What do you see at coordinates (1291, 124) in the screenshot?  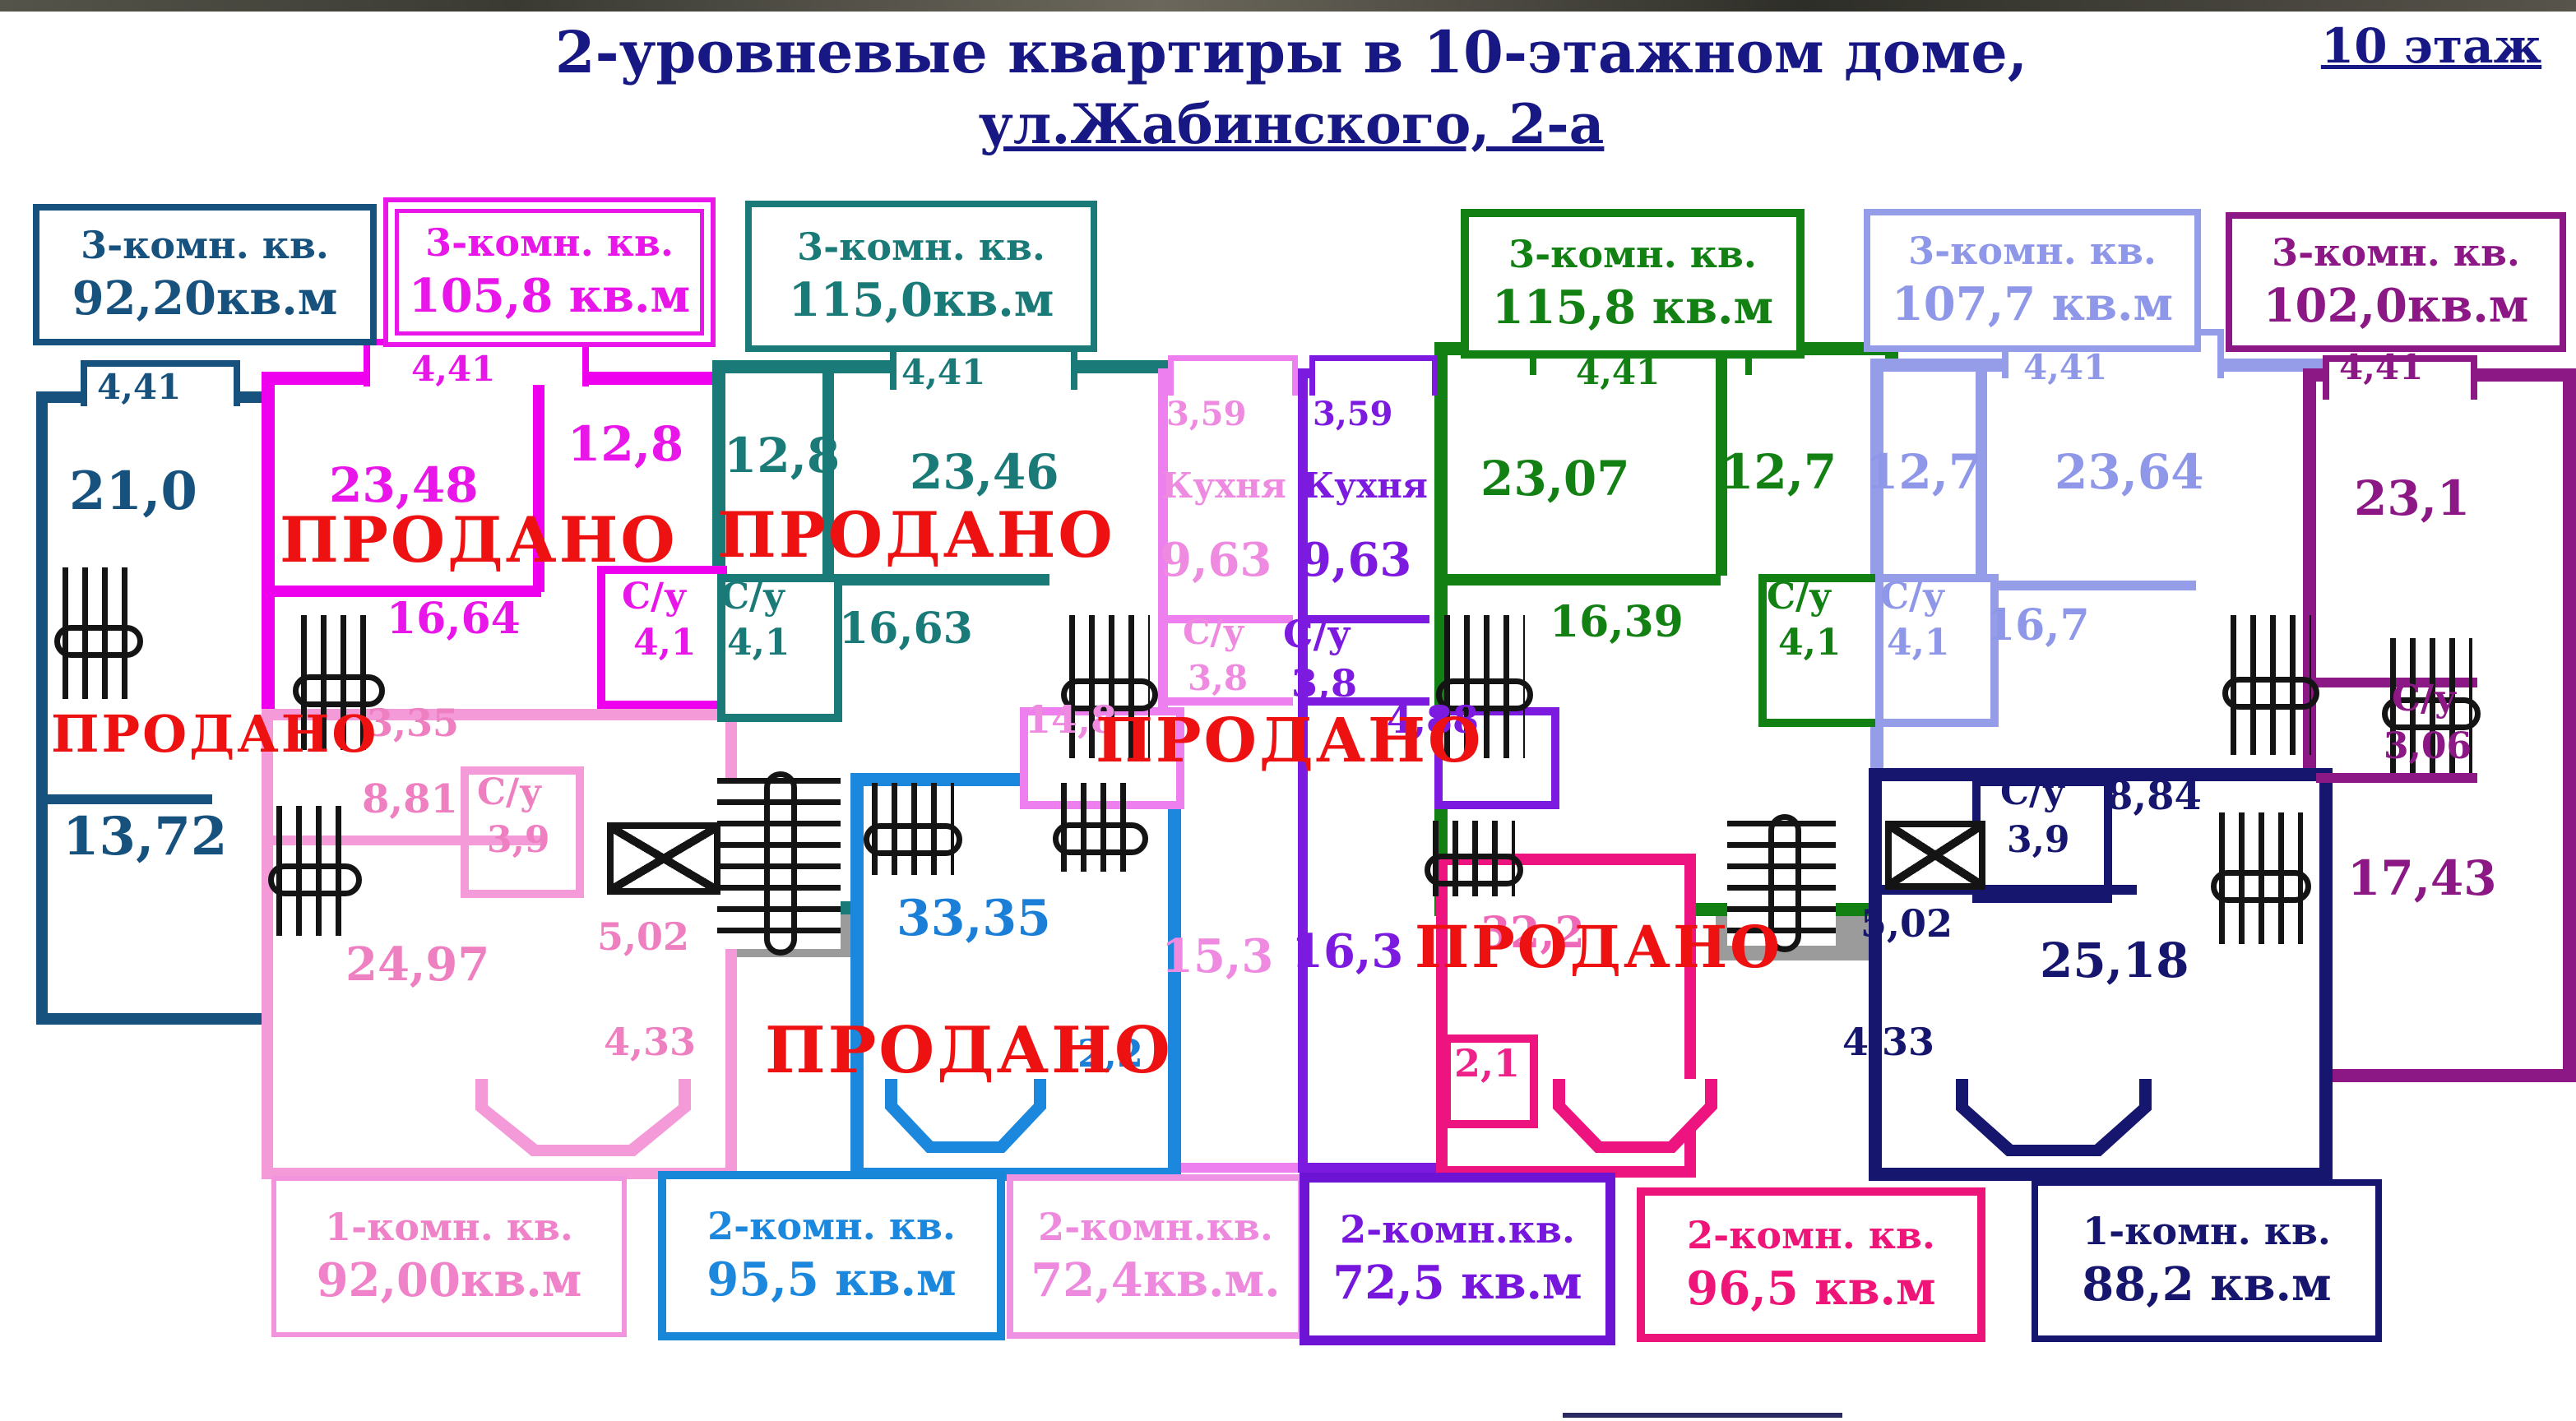 I see `page-title-line2: ул.Жабинского, 2-а` at bounding box center [1291, 124].